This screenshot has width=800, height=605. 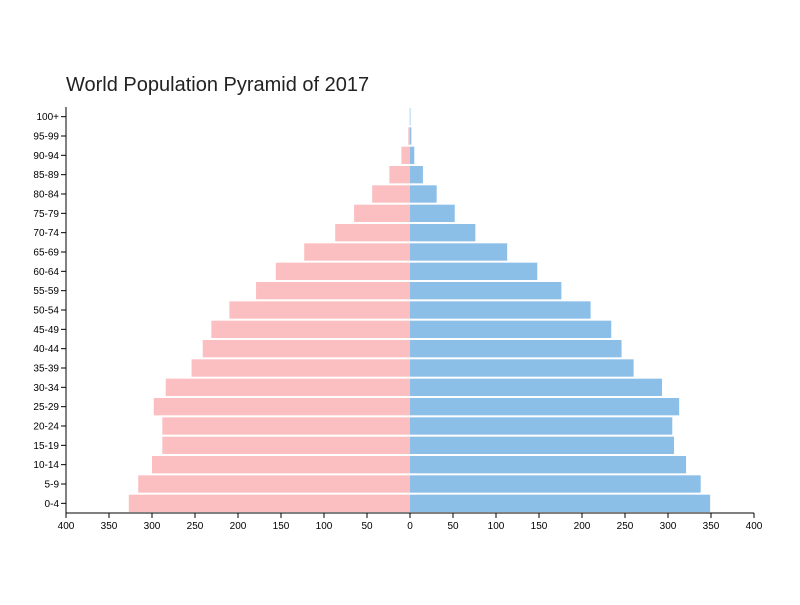 What do you see at coordinates (46, 253) in the screenshot?
I see `y-tick-label: 65-69` at bounding box center [46, 253].